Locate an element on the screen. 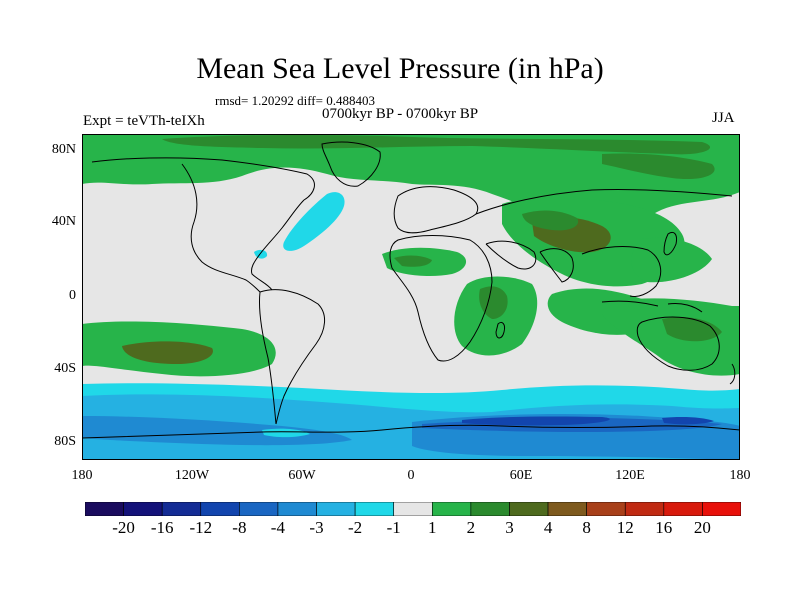 This screenshot has height=600, width=800. shaded-region-antarctic-peninsula is located at coordinates (286, 433).